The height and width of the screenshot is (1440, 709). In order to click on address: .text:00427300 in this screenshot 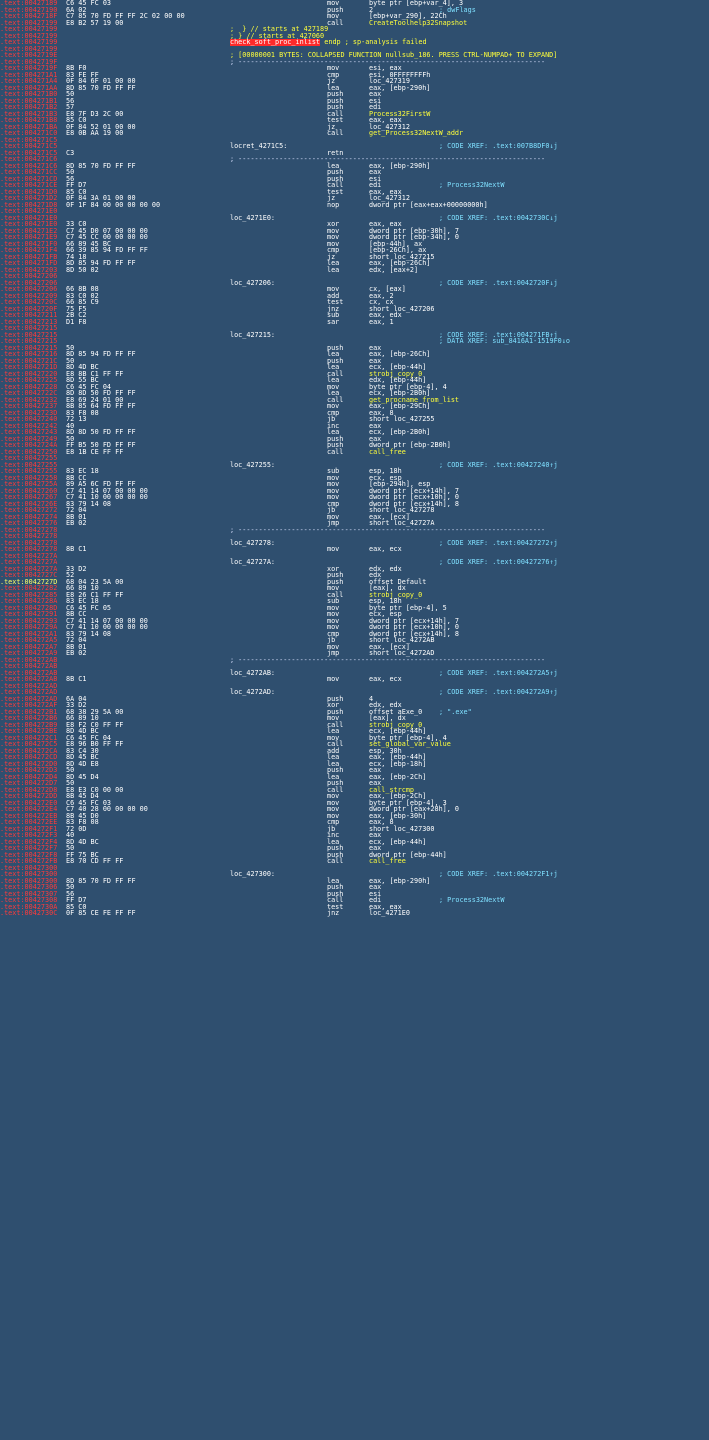, I will do `click(29, 874)`.